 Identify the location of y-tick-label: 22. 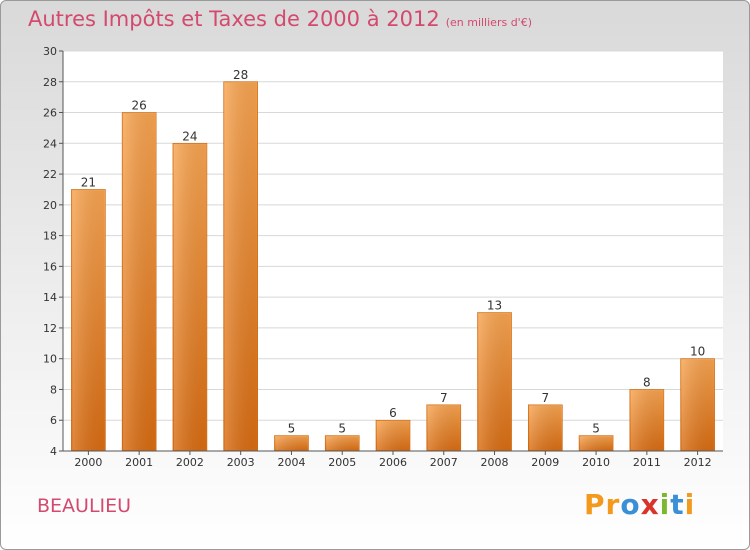
(50, 174).